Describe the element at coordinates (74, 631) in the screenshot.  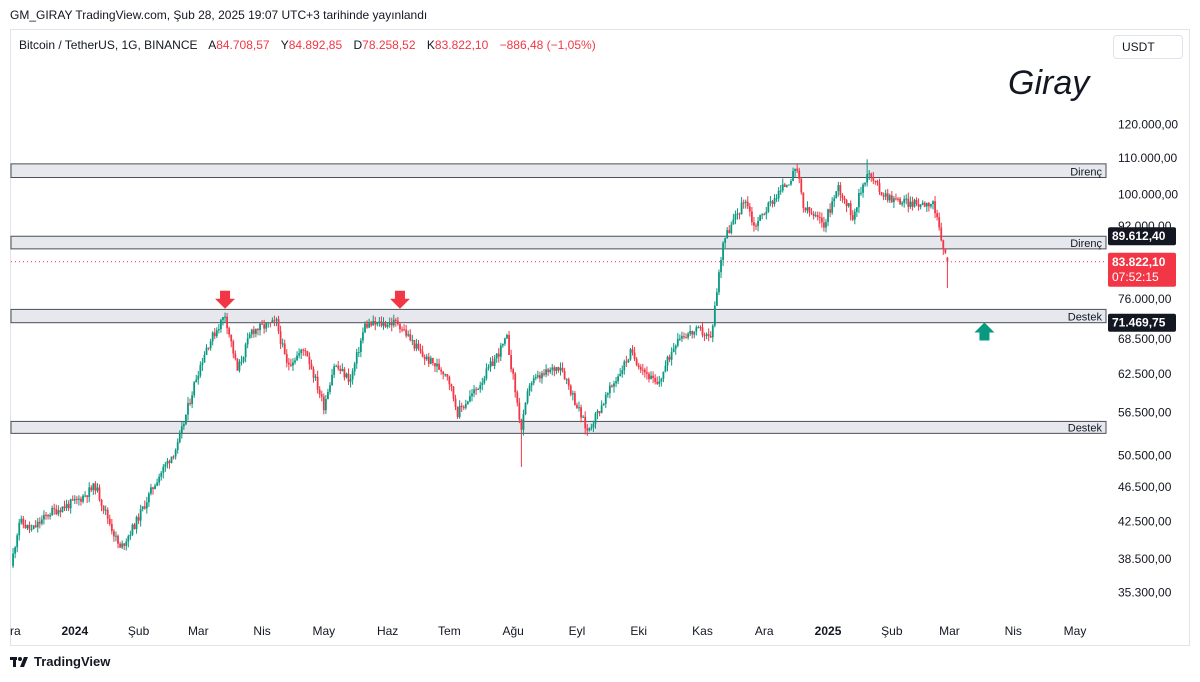
I see `time-tick: 2024` at that location.